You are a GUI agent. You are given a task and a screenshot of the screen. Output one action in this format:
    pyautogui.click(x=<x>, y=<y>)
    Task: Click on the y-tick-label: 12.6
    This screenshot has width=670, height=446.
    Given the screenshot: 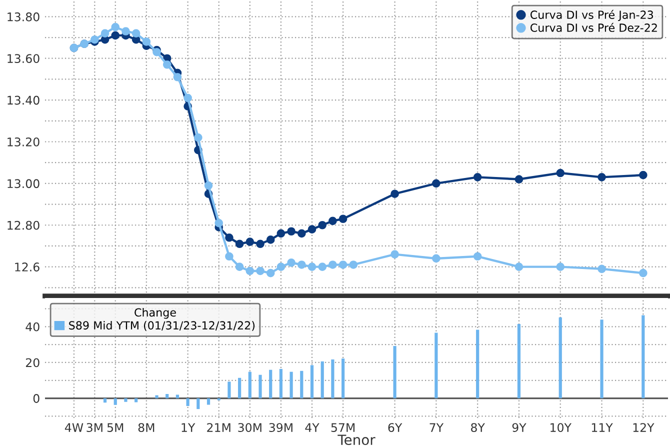 What is the action you would take?
    pyautogui.click(x=27, y=267)
    